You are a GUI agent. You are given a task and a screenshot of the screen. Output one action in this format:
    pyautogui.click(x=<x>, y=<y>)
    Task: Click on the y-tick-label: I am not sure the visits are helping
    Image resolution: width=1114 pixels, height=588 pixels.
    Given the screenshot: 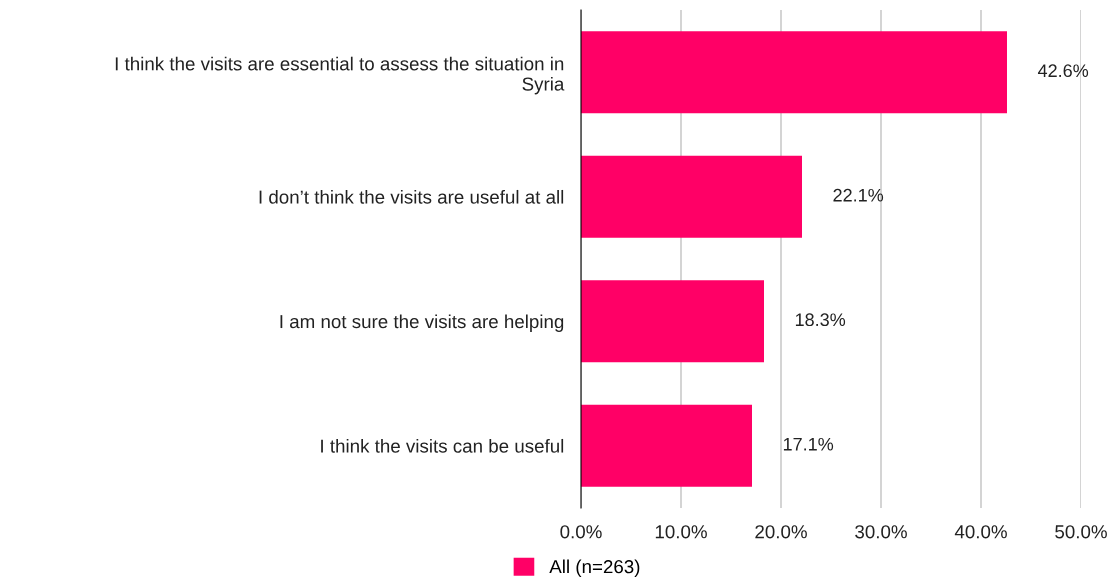 What is the action you would take?
    pyautogui.click(x=422, y=323)
    